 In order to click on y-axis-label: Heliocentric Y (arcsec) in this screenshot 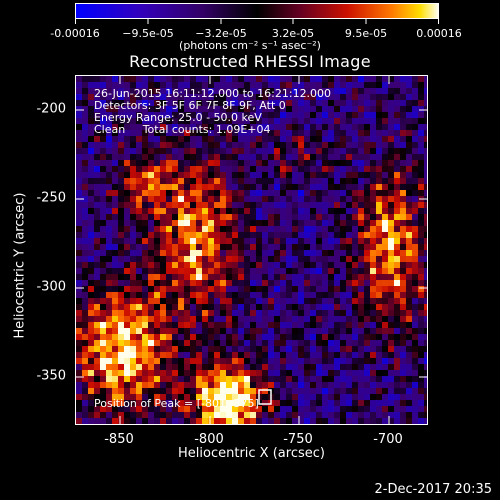, I will do `click(20, 265)`.